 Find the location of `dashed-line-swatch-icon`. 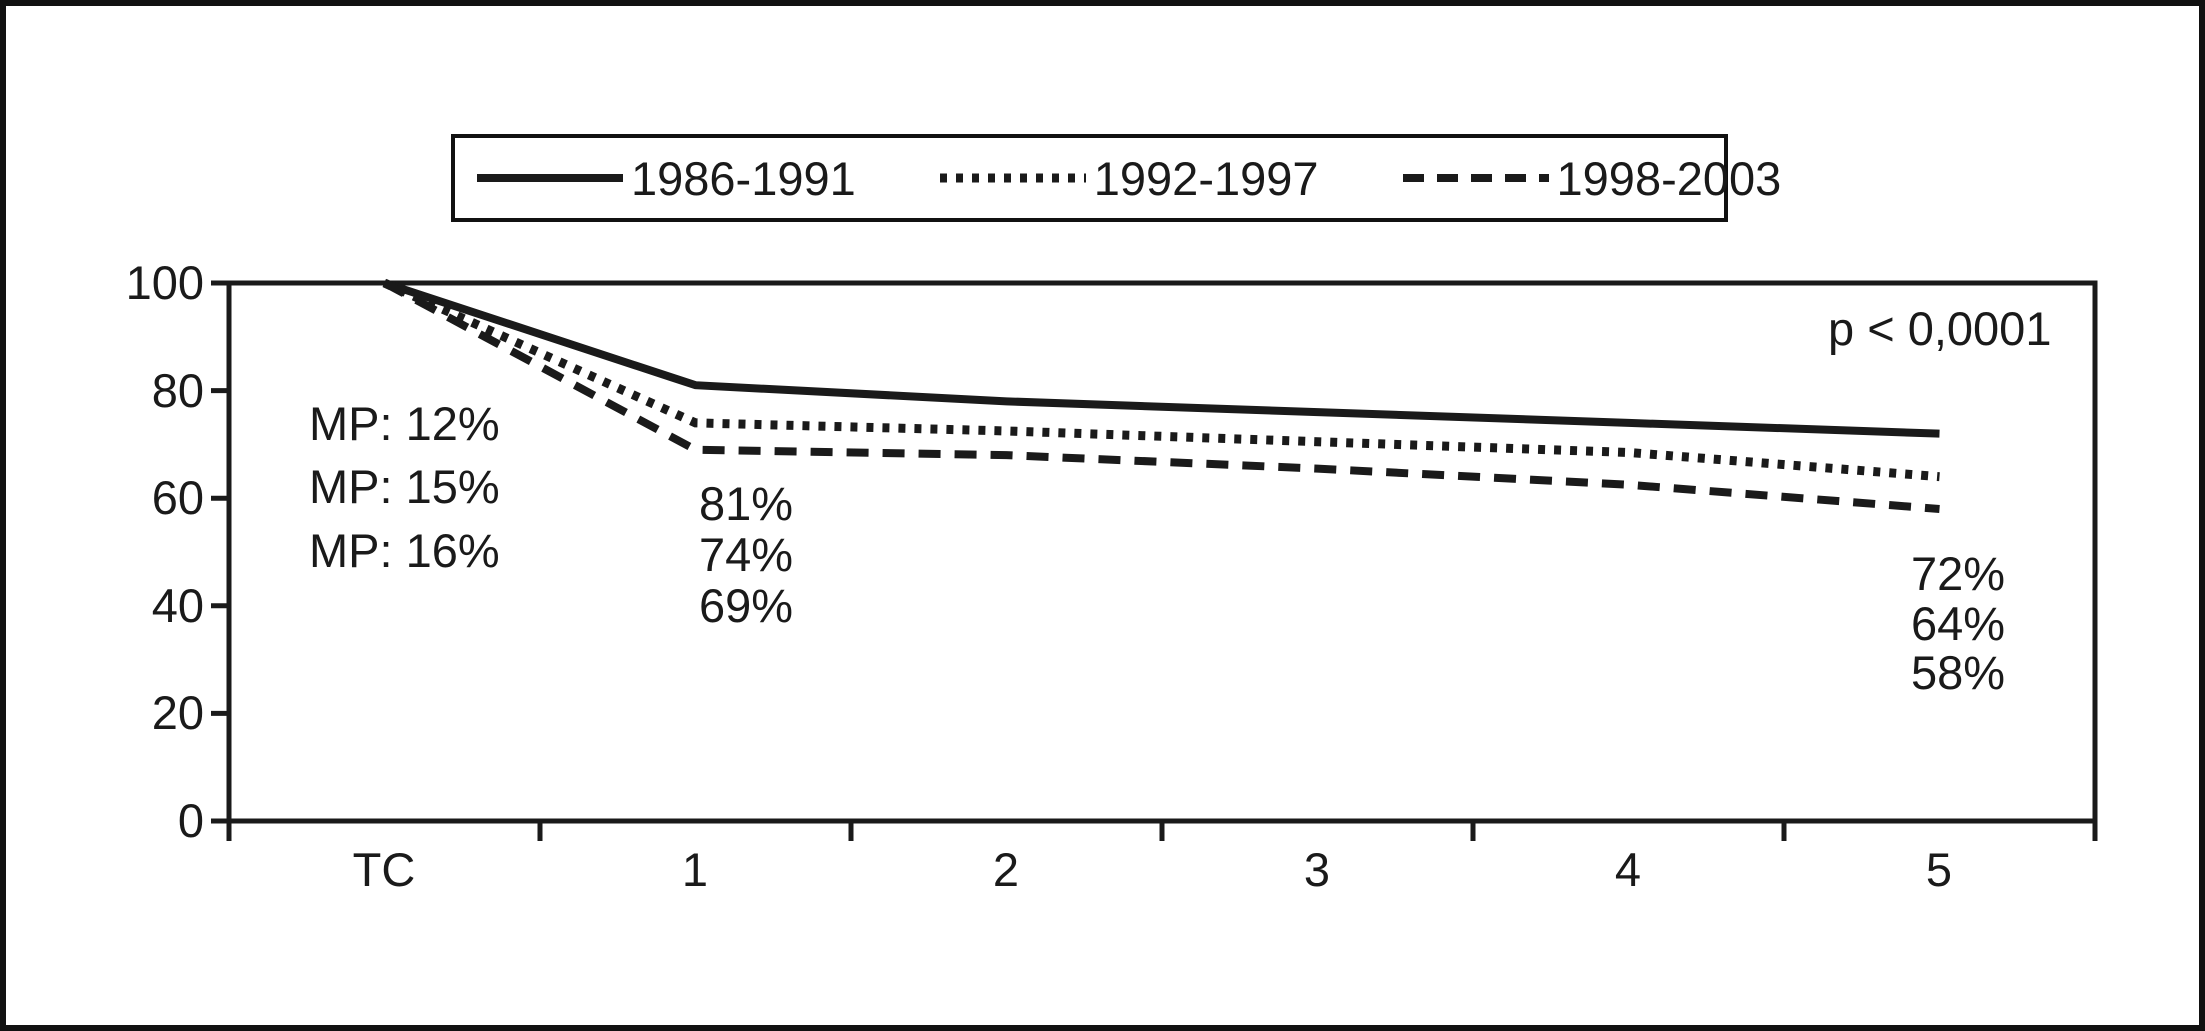

dashed-line-swatch-icon is located at coordinates (1475, 178).